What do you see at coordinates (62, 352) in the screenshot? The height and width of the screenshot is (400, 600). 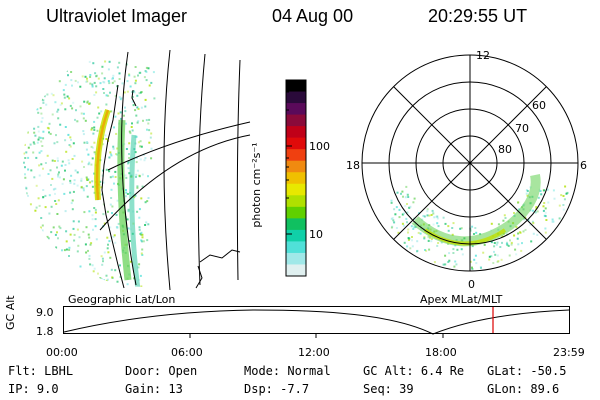 I see `timeline-x-tick-0: 00:00` at bounding box center [62, 352].